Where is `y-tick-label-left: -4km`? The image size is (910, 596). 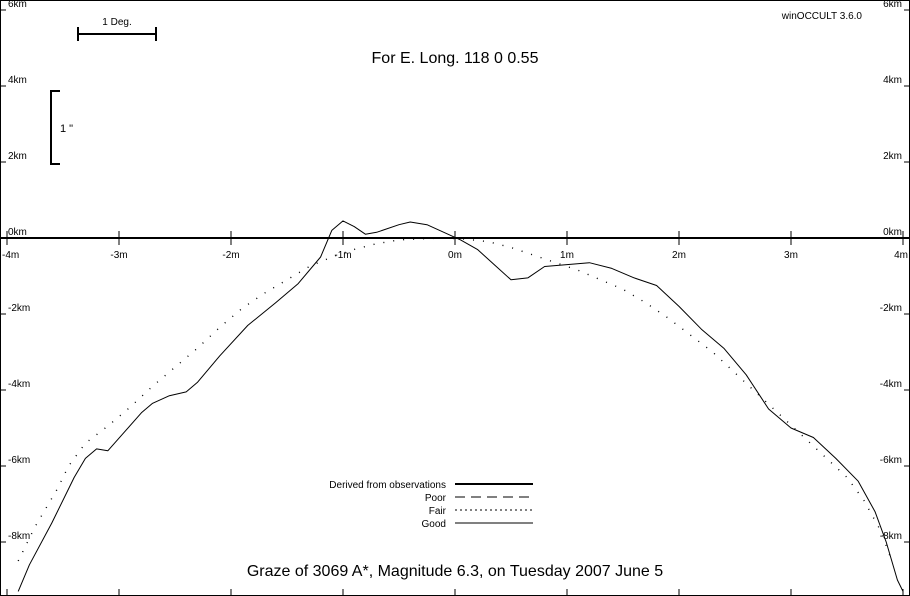 y-tick-label-left: -4km is located at coordinates (19, 384).